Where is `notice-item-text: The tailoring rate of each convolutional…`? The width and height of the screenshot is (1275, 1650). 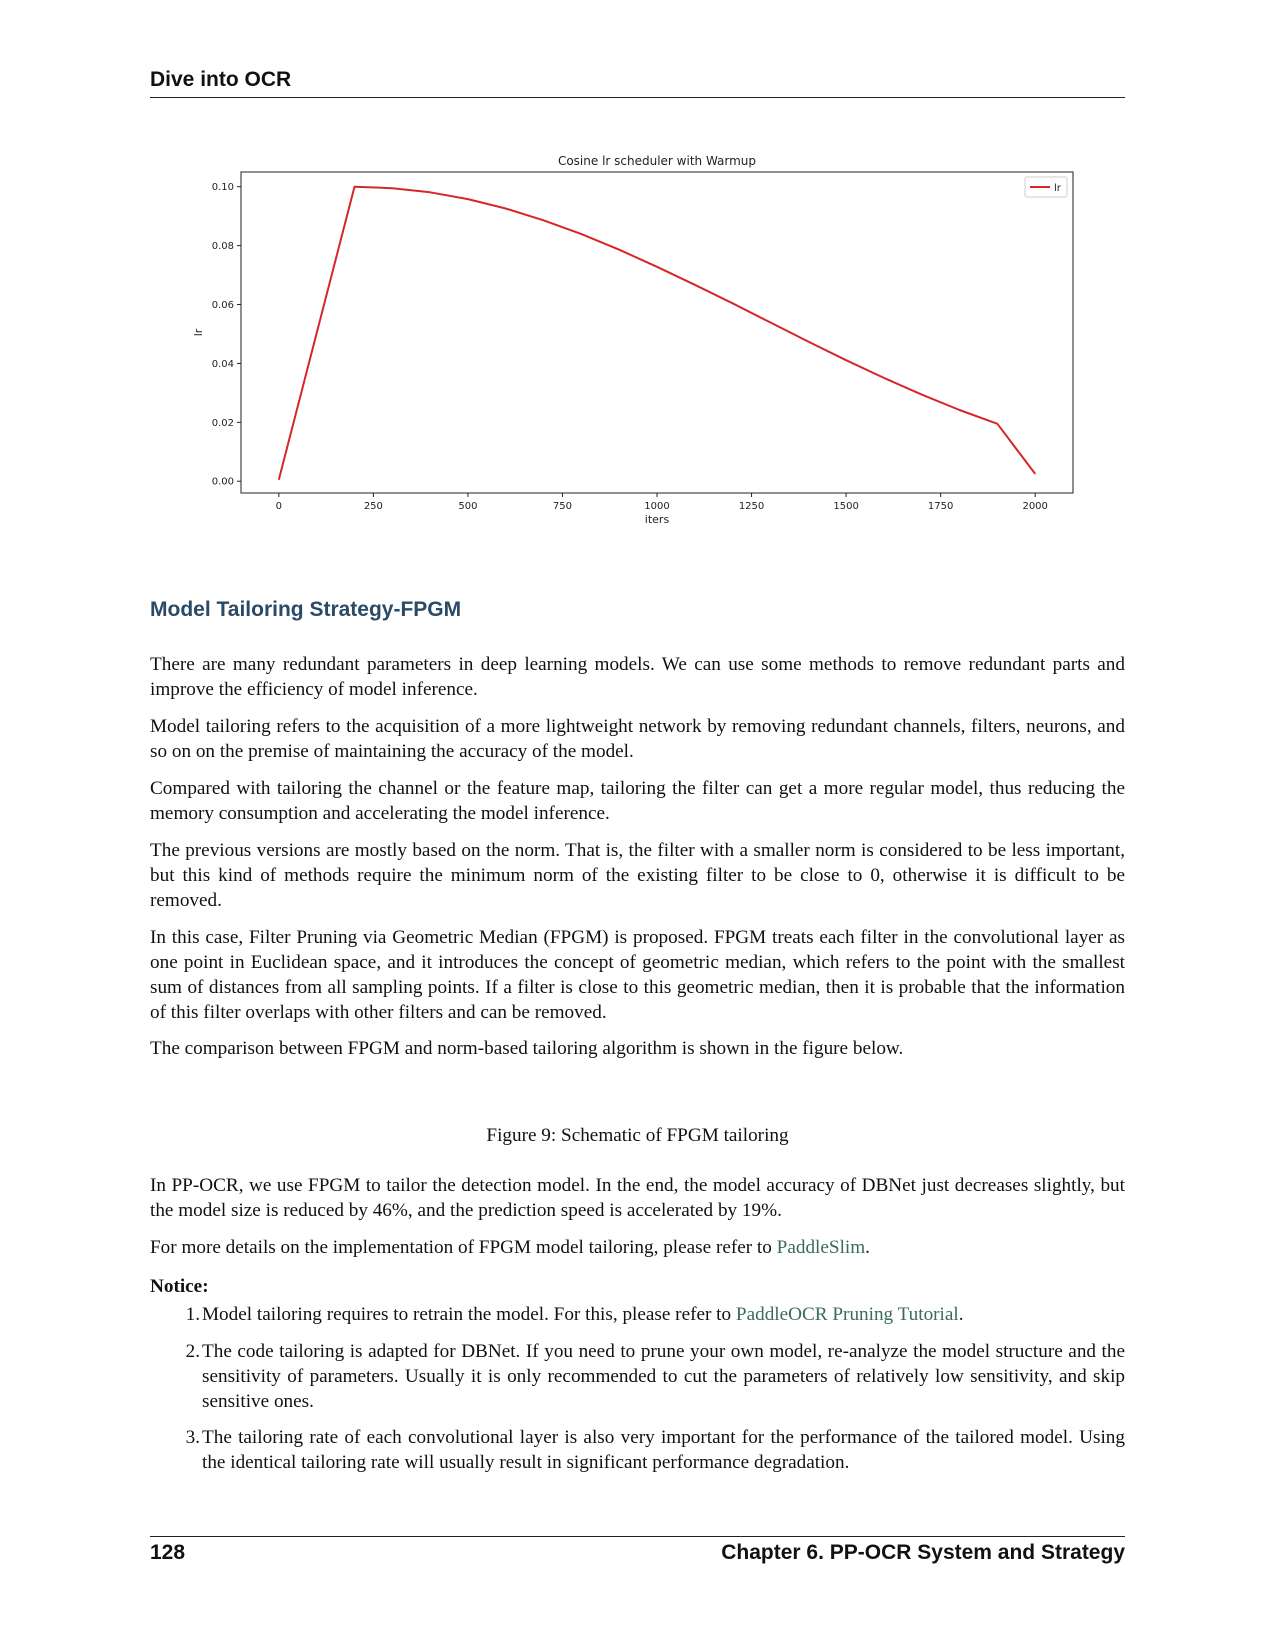 notice-item-text: The tailoring rate of each convolutional… is located at coordinates (663, 1450).